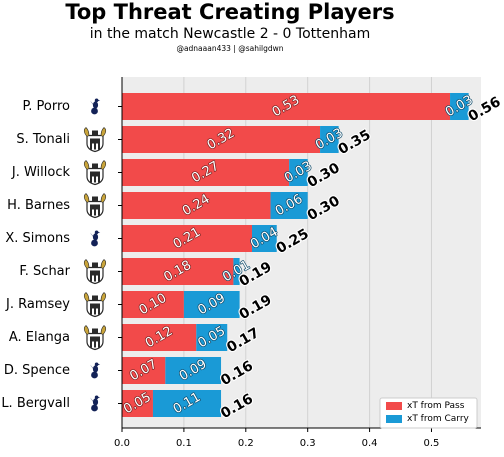 This screenshot has width=504, height=457. What do you see at coordinates (370, 443) in the screenshot?
I see `x-tick-label: 0.4` at bounding box center [370, 443].